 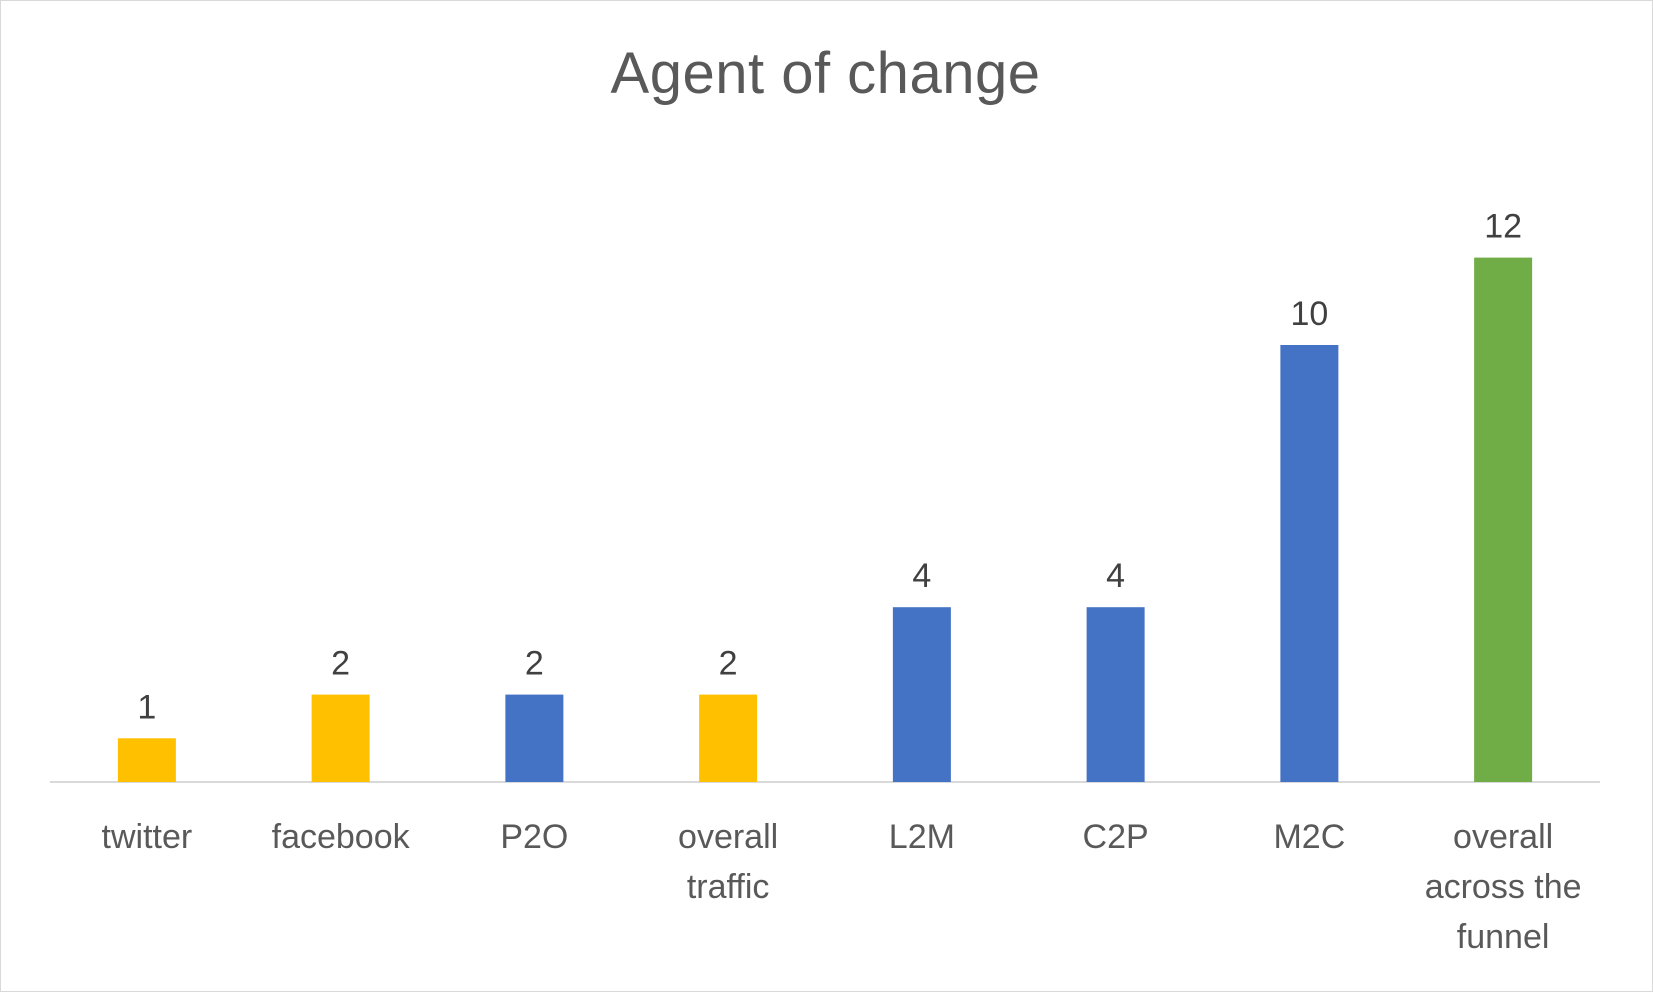 I want to click on tick-label-4: L2M, so click(x=922, y=837).